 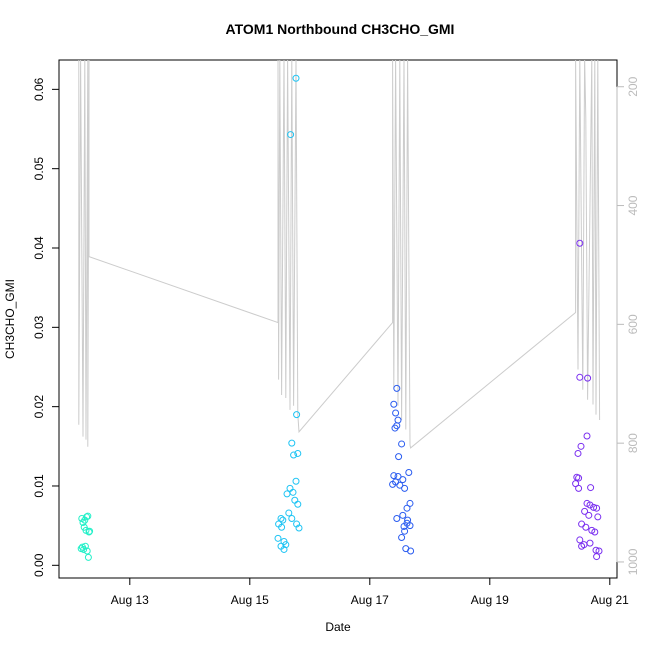 What do you see at coordinates (39, 89) in the screenshot?
I see `y-tick-label: 0.06` at bounding box center [39, 89].